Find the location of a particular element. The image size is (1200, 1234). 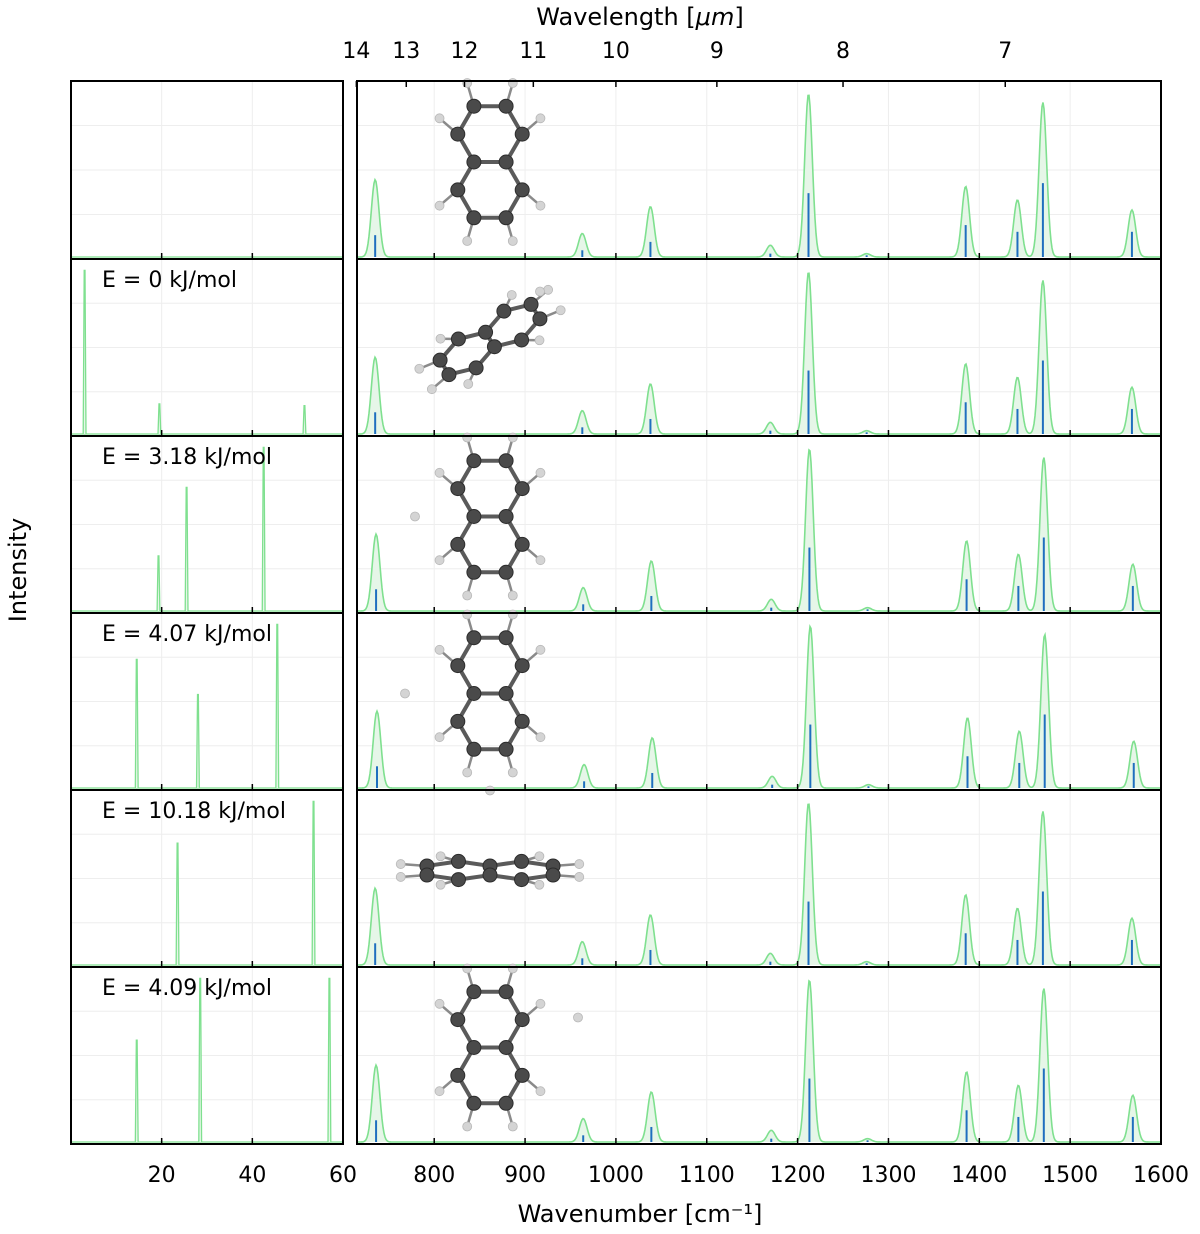

x-tick-label: 1000 is located at coordinates (616, 1175).